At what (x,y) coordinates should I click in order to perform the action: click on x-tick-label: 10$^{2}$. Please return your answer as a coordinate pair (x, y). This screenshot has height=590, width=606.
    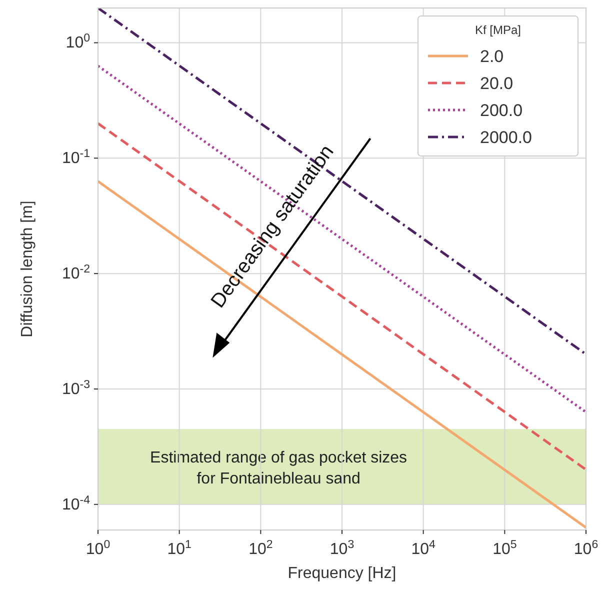
    Looking at the image, I should click on (260, 548).